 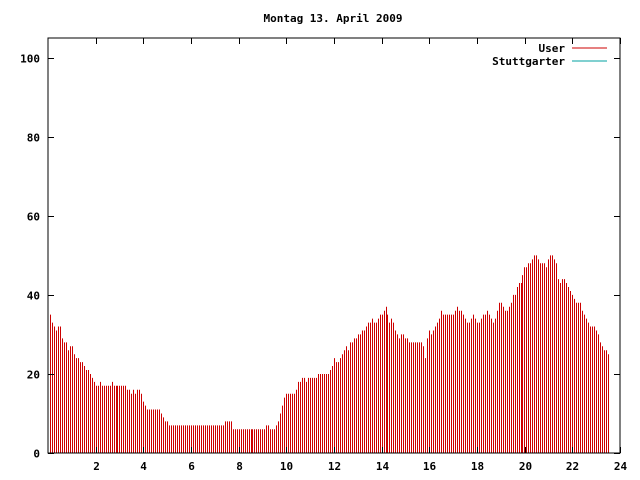 I want to click on y-tick-label: 80, so click(x=33, y=138).